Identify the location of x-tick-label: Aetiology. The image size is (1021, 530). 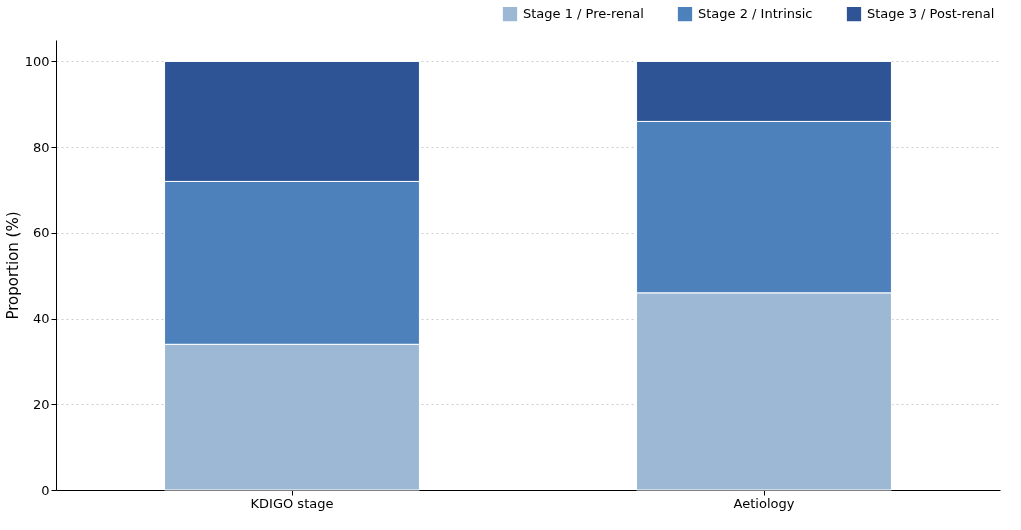
(764, 503).